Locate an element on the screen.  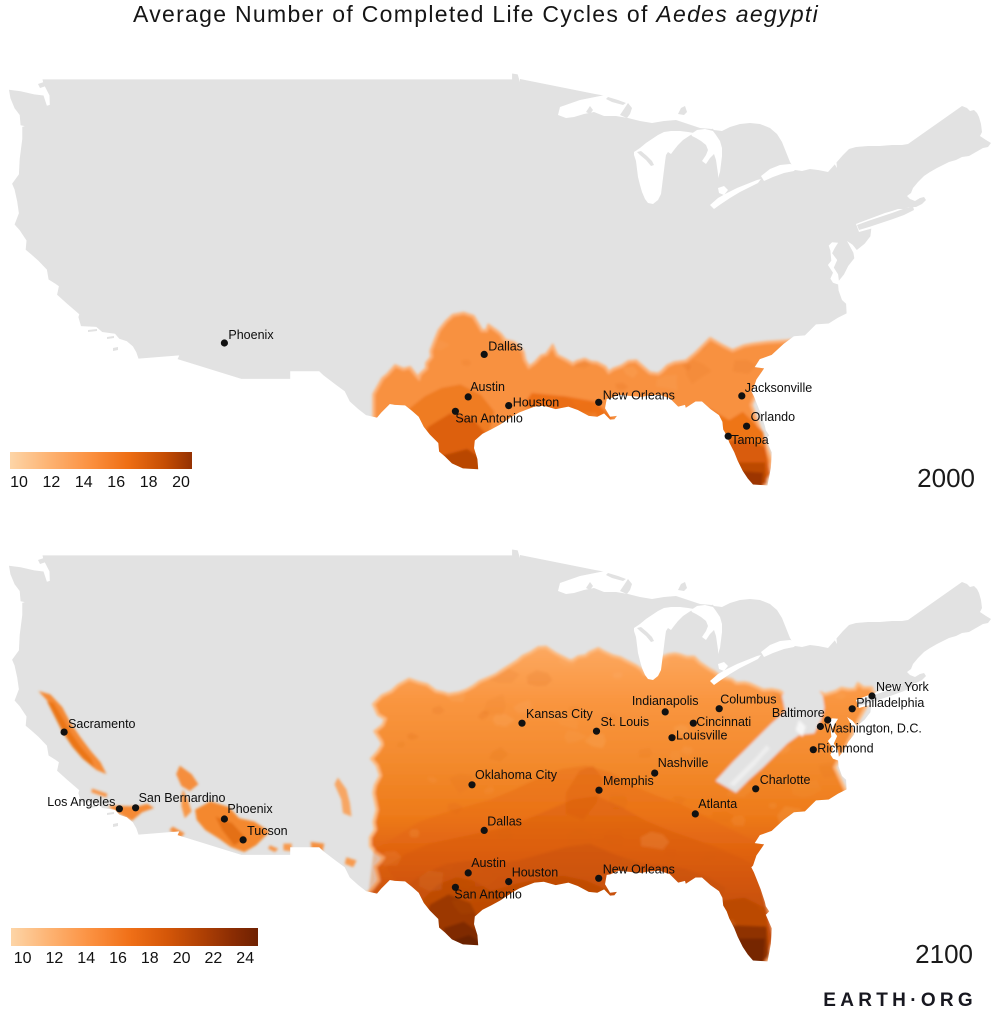
svg-text: Jacksonville is located at coordinates (778, 388).